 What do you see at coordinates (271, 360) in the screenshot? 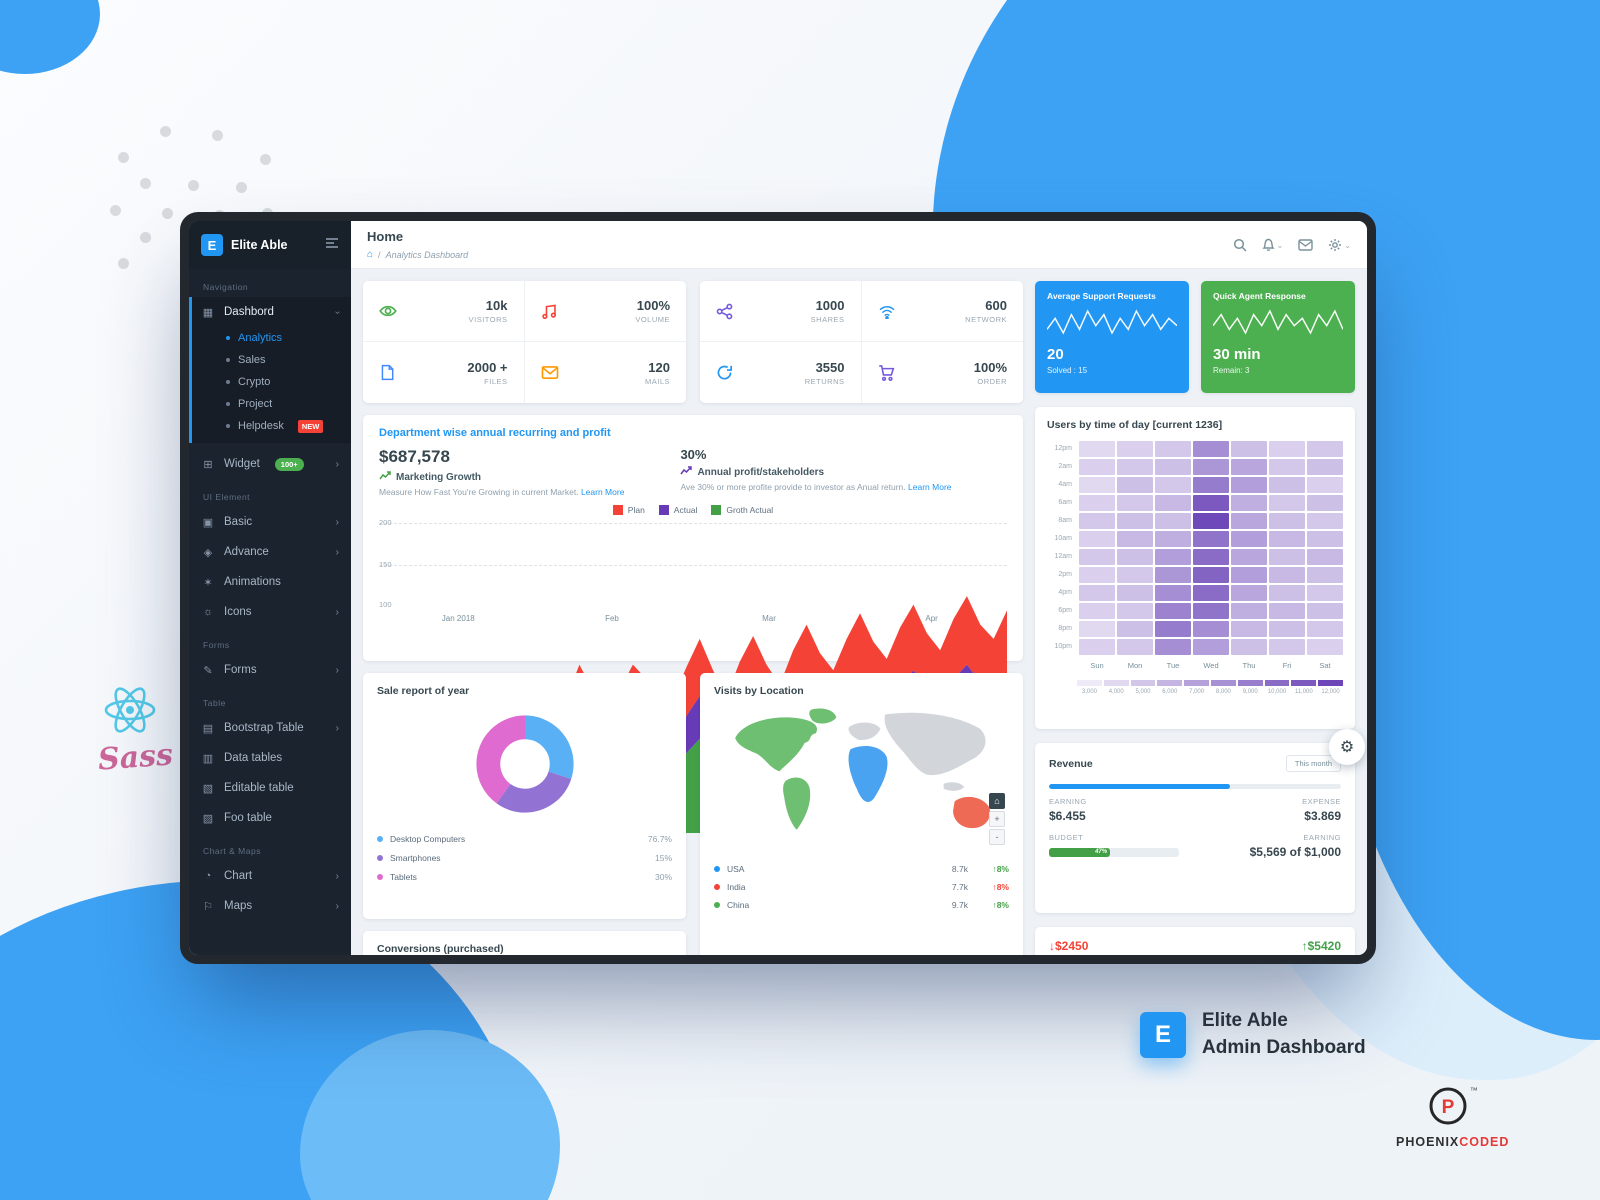
I see `sidebar-item-sales: Sales` at bounding box center [271, 360].